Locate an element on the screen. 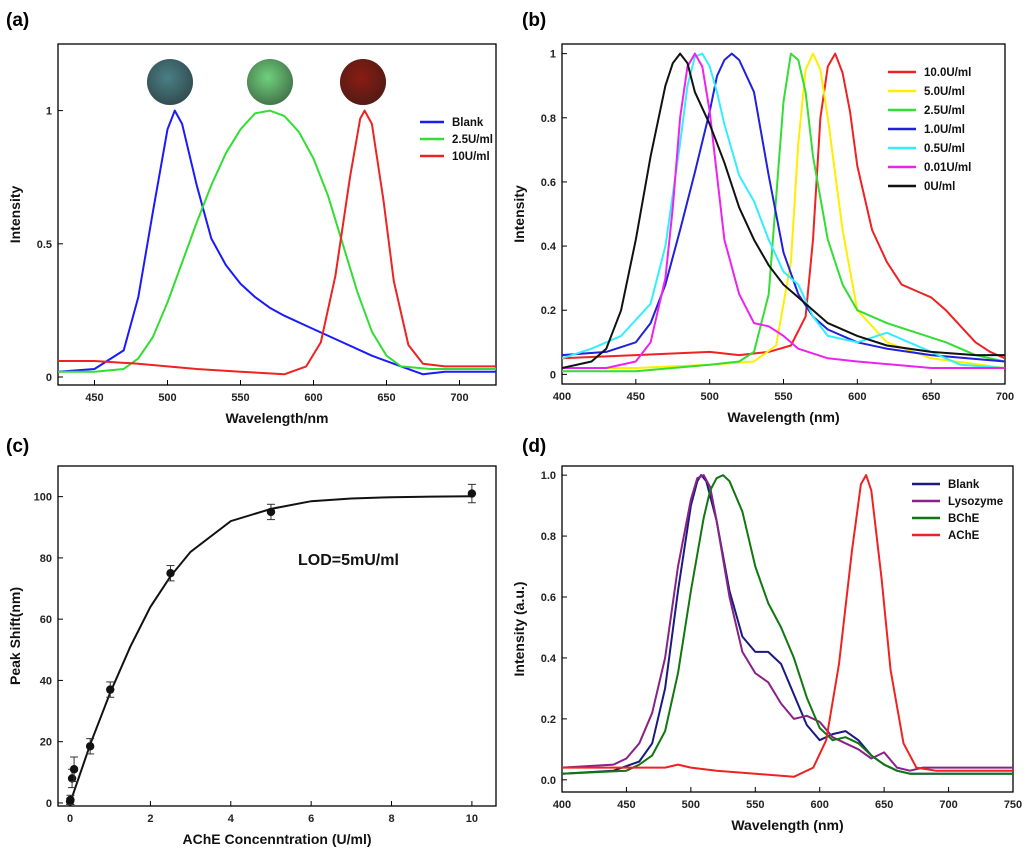 The width and height of the screenshot is (1029, 860). panel-b-x-tick-label: 500 is located at coordinates (709, 397).